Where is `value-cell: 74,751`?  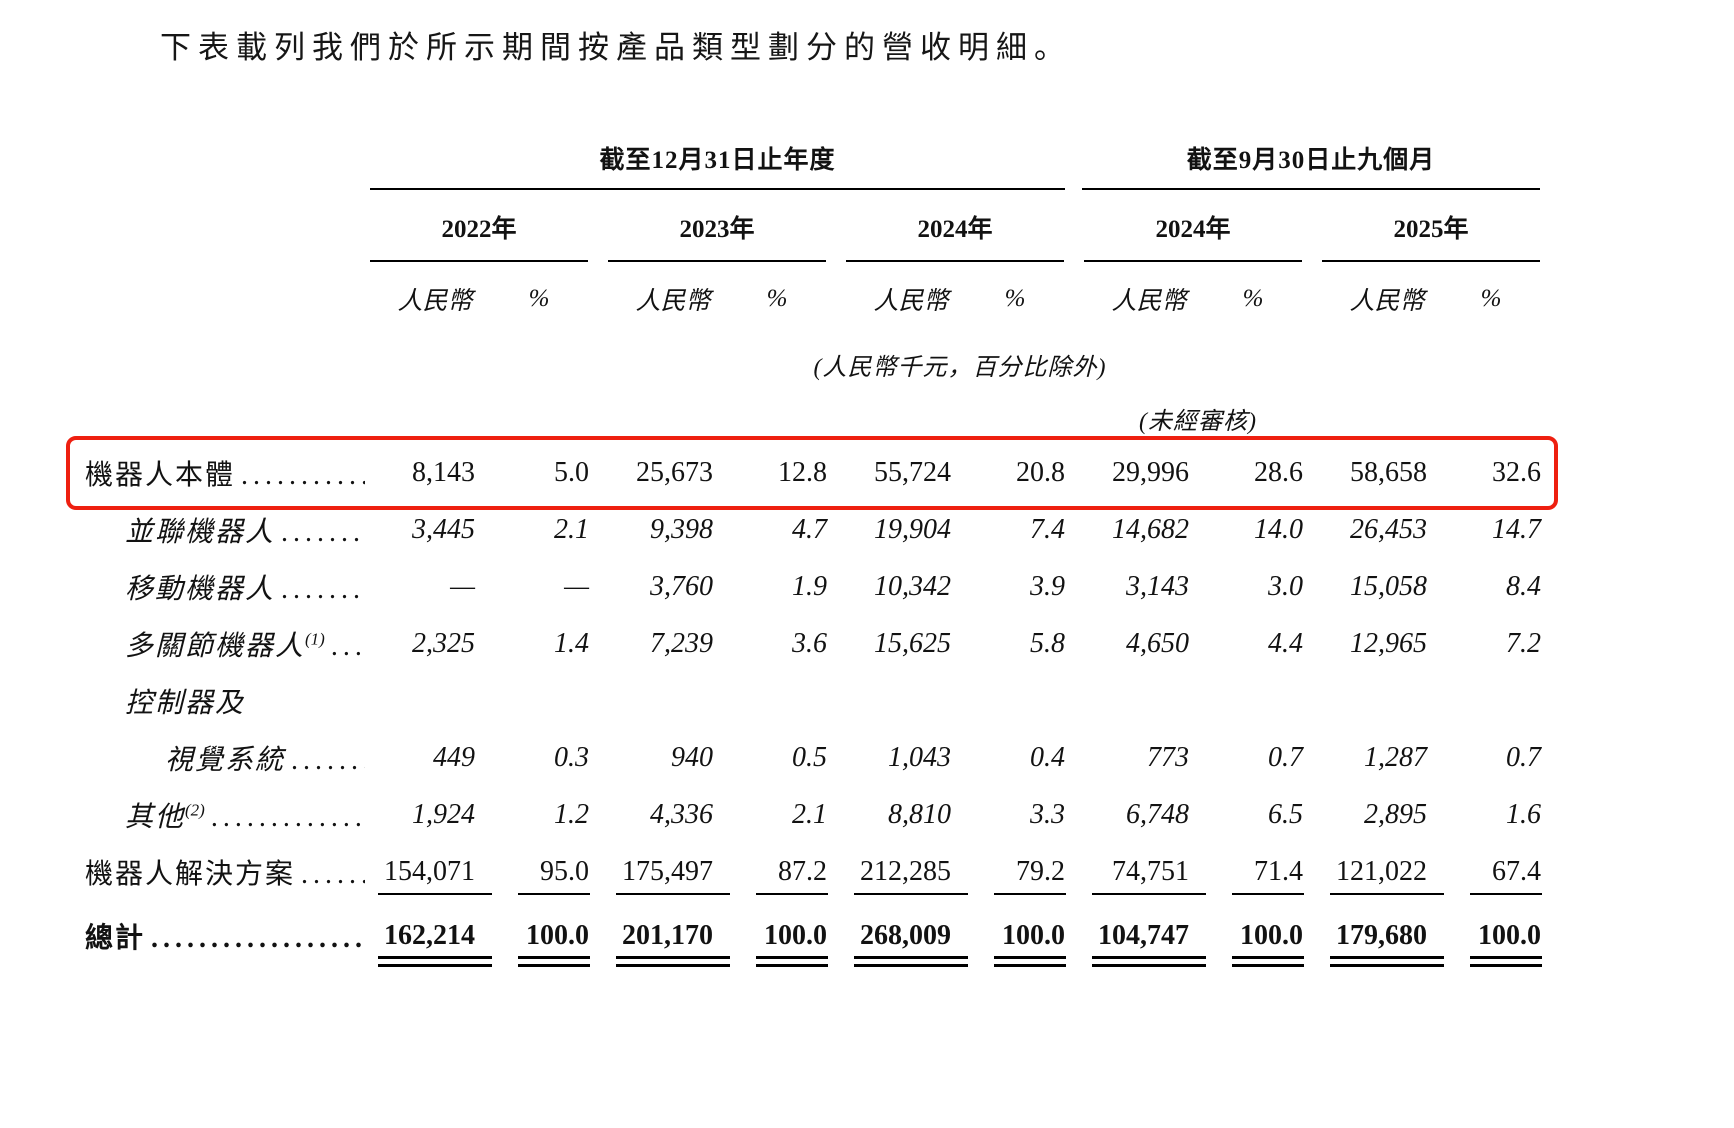 value-cell: 74,751 is located at coordinates (1149, 871).